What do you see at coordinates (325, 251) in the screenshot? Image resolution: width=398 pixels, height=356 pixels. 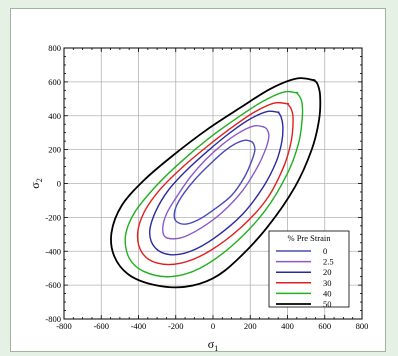 I see `legend-label-0: 0` at bounding box center [325, 251].